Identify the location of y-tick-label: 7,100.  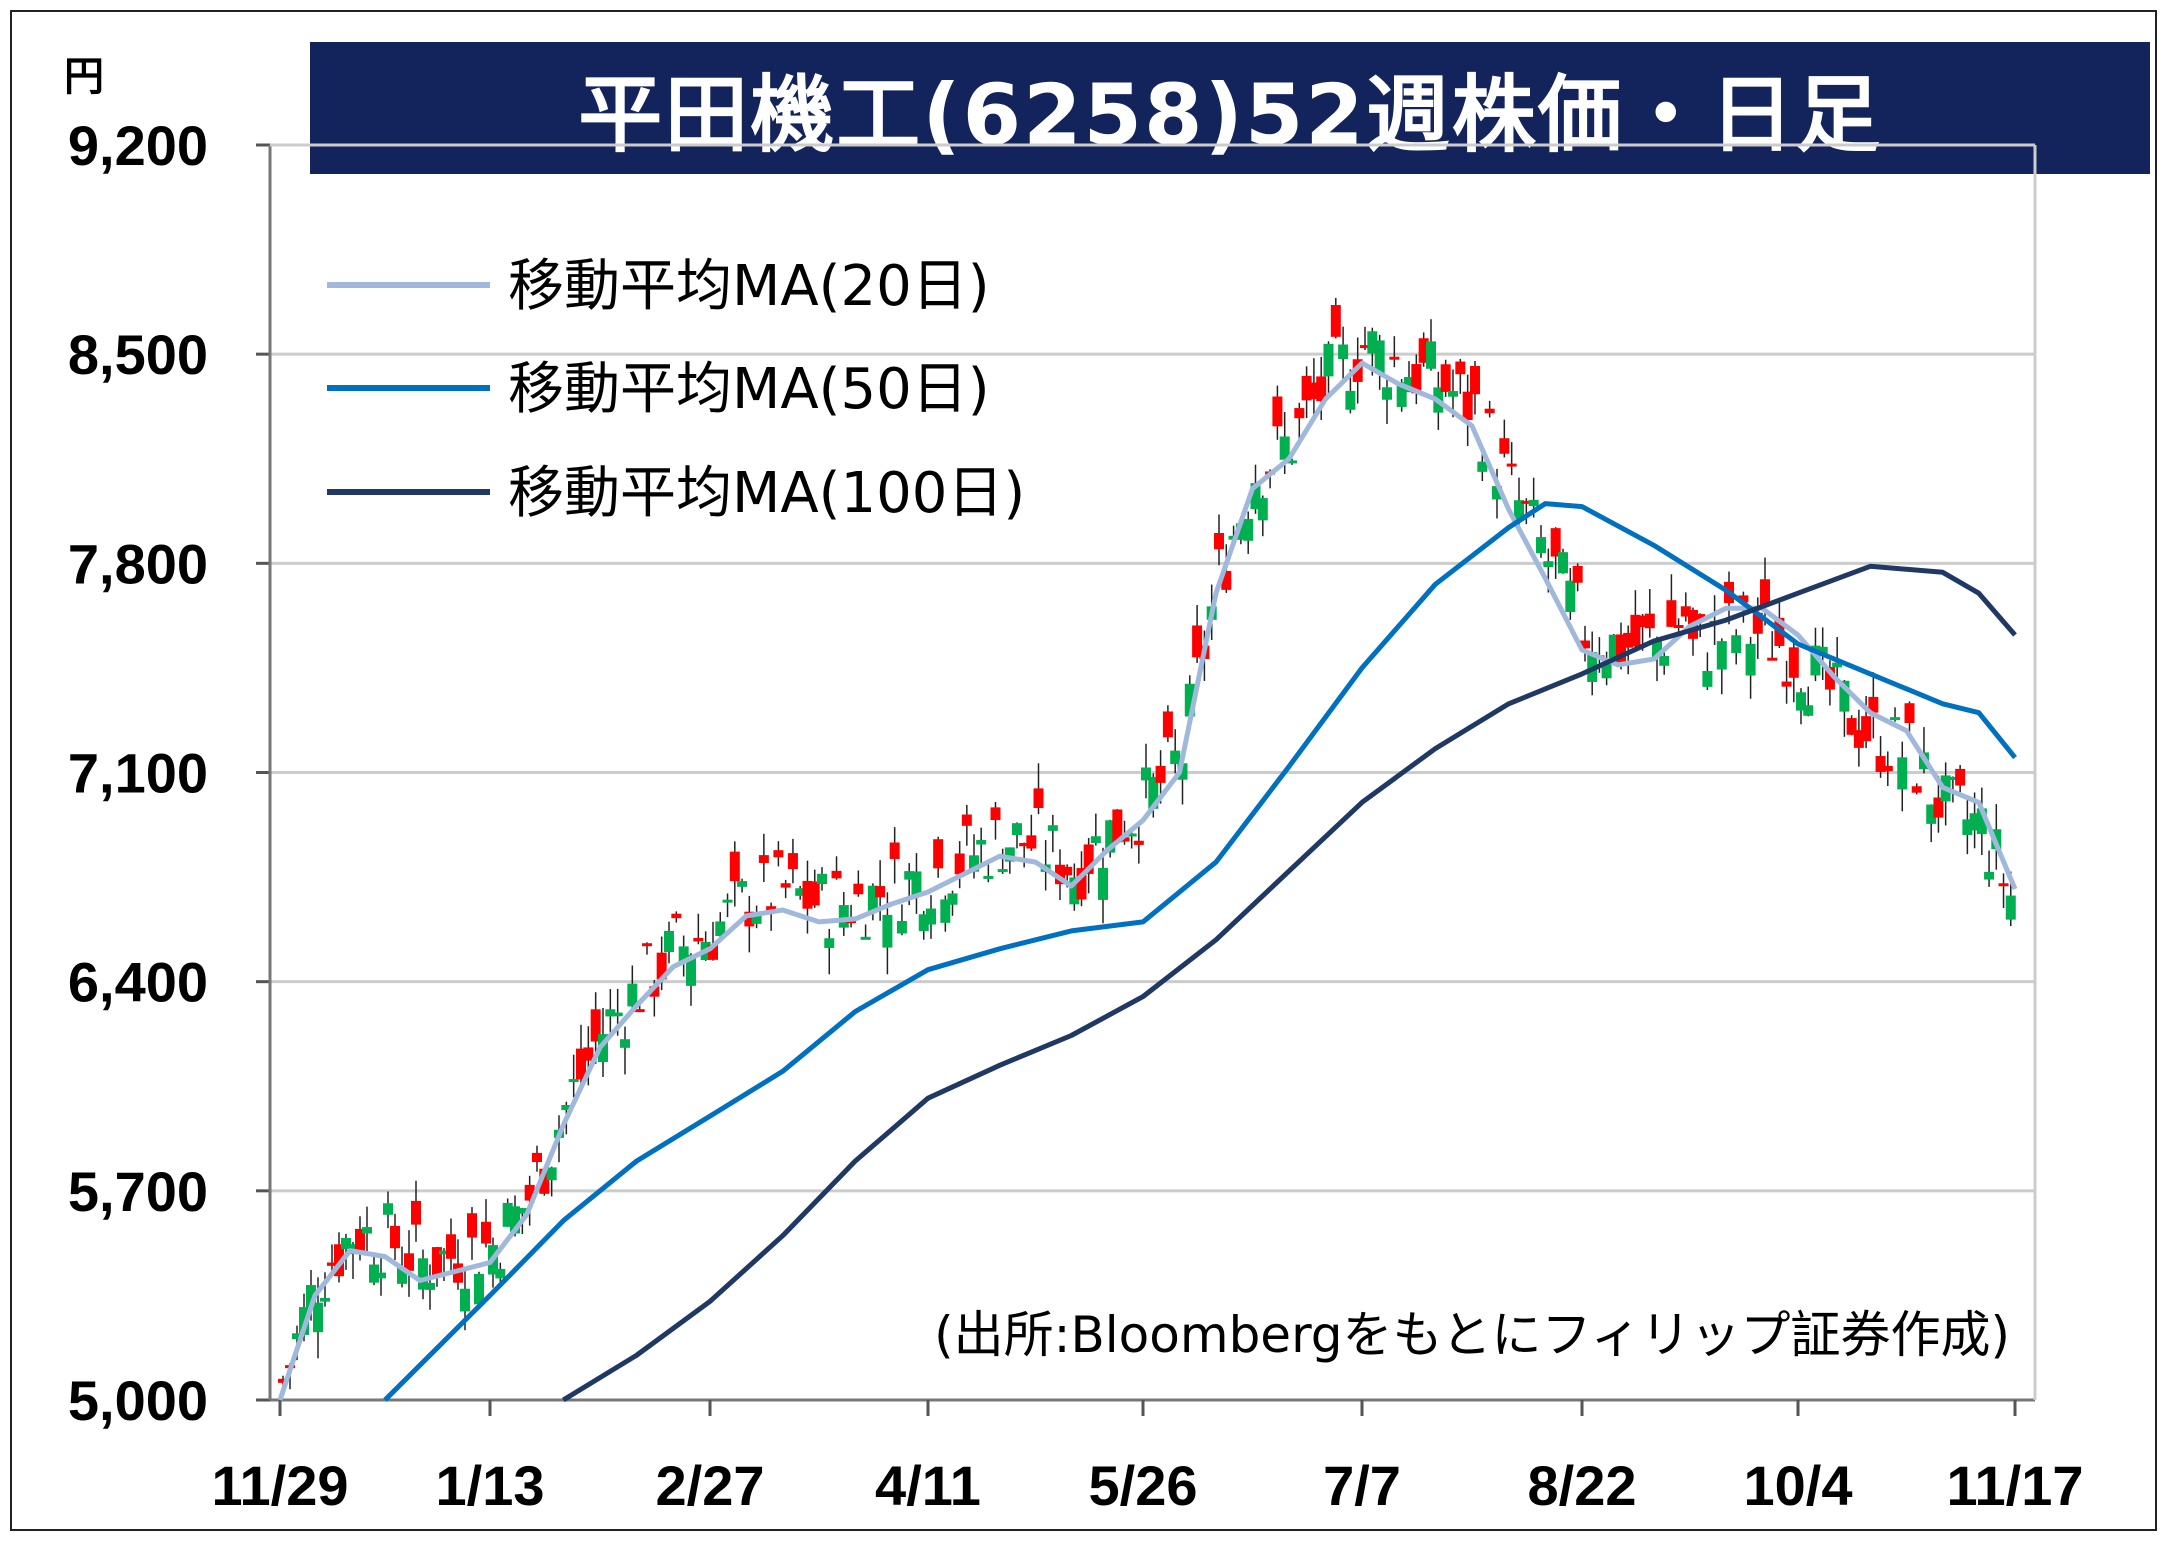
(138, 773).